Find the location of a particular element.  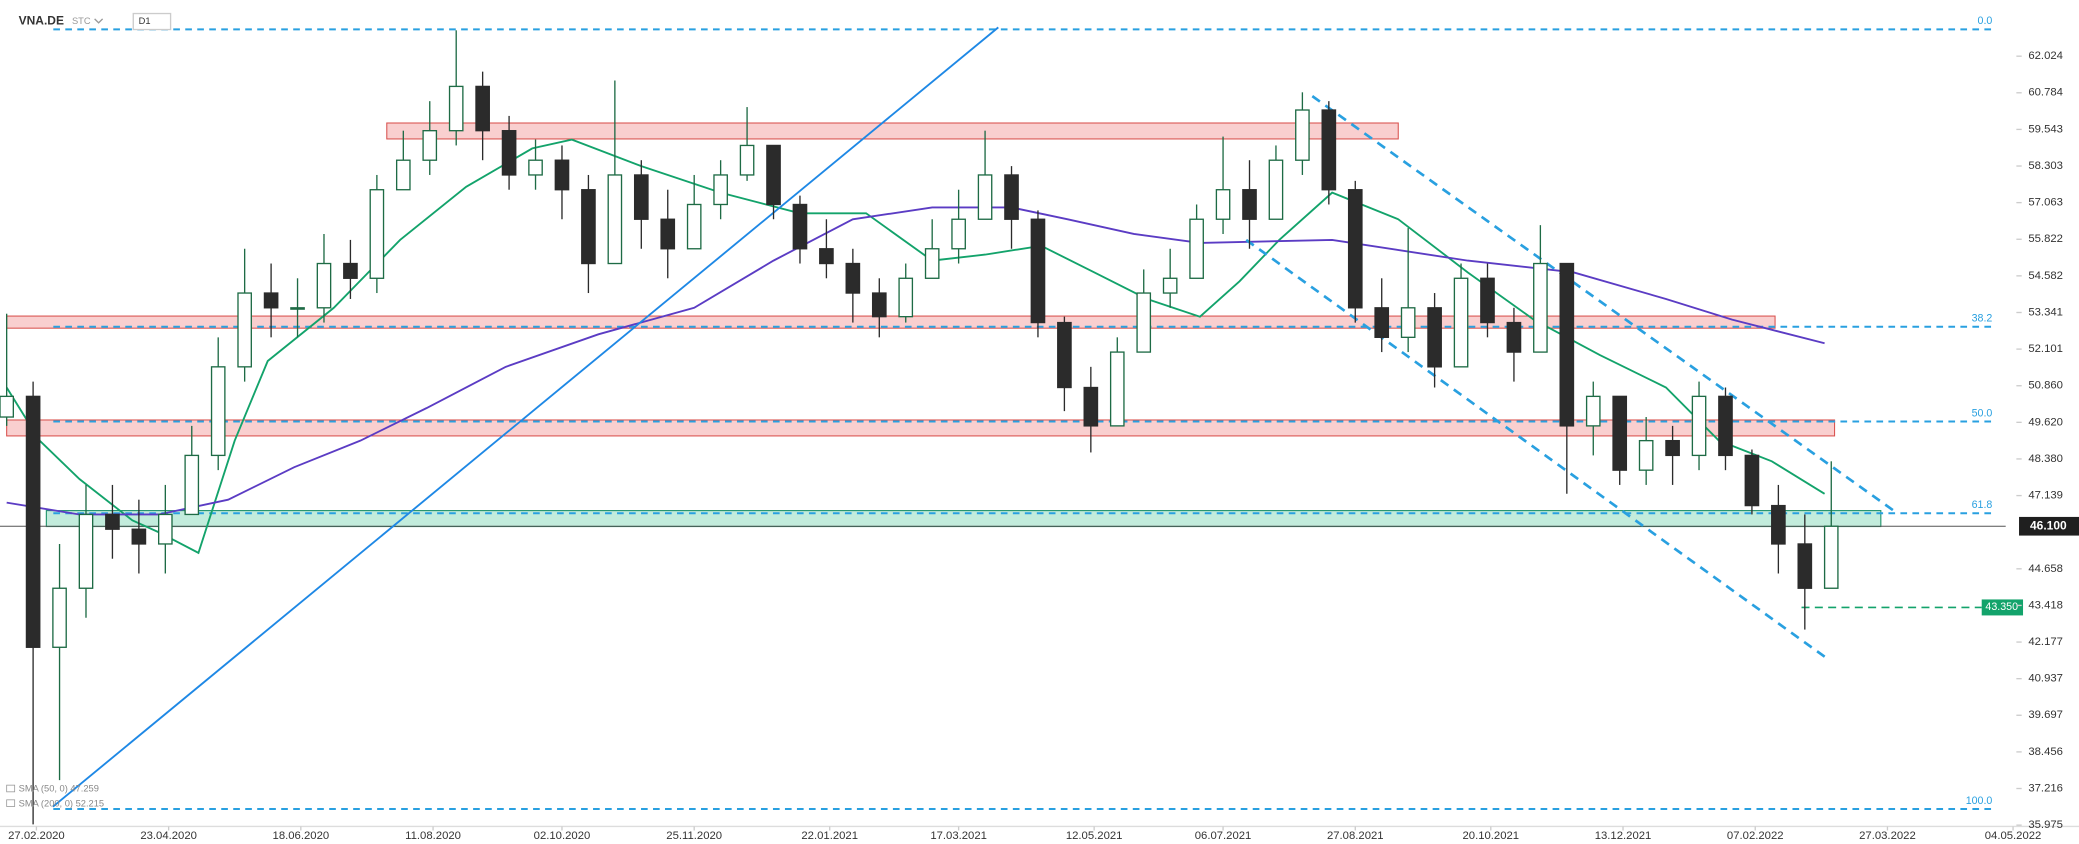

timeframe: D1 is located at coordinates (145, 21).